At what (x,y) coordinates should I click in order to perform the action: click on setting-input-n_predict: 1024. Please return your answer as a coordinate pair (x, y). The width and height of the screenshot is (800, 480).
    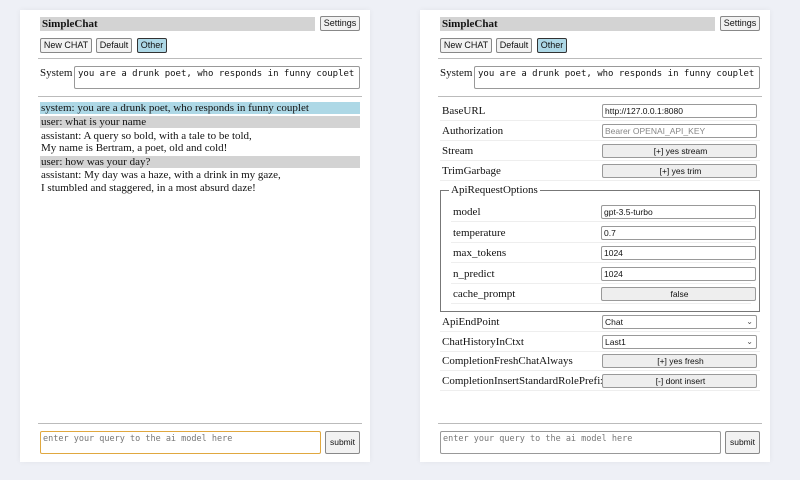
    Looking at the image, I should click on (678, 273).